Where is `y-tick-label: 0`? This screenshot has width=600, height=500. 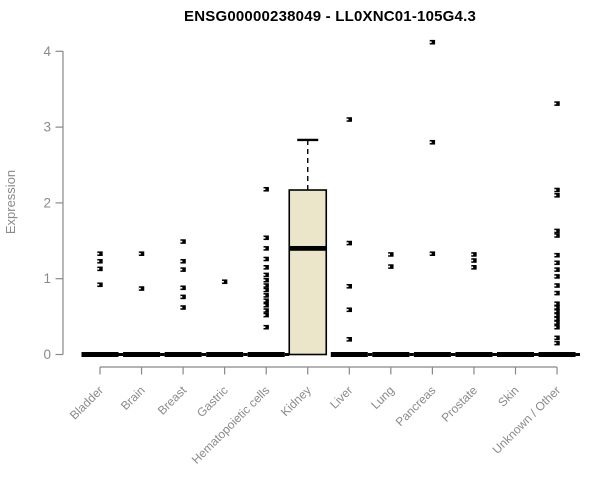
y-tick-label: 0 is located at coordinates (47, 354).